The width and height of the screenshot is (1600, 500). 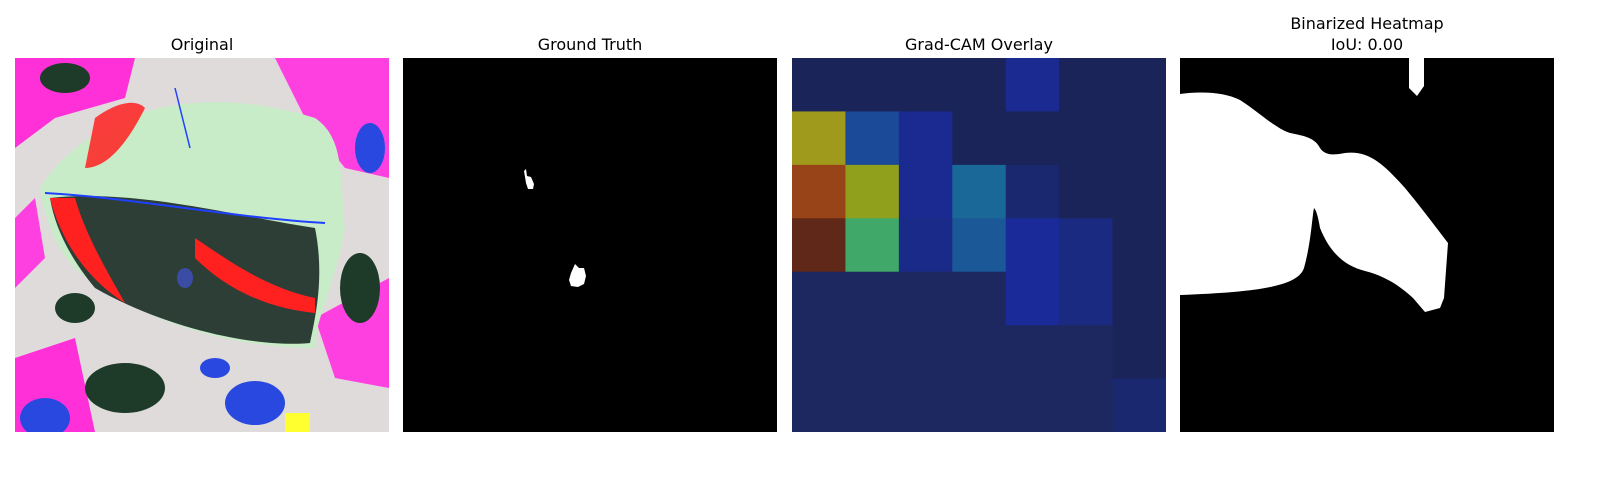 What do you see at coordinates (202, 44) in the screenshot?
I see `original-title: Original` at bounding box center [202, 44].